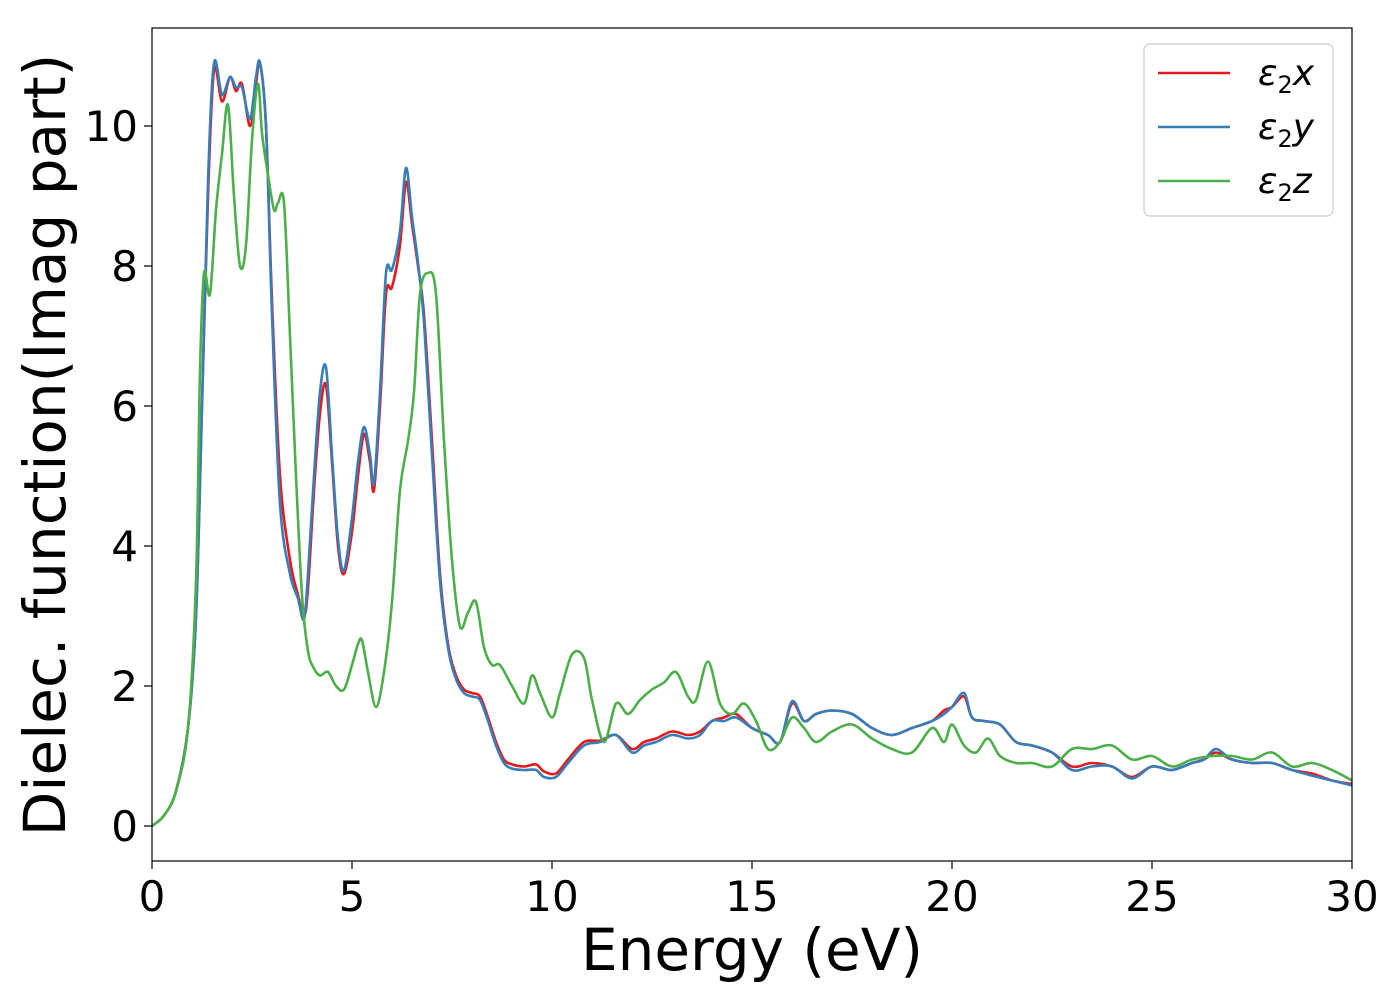 The width and height of the screenshot is (1400, 1004). I want to click on legend-label-x: ε2x, so click(1286, 76).